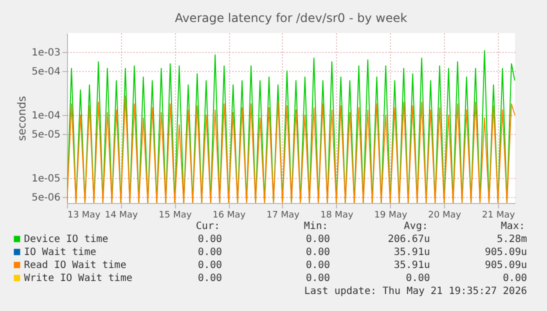 The width and height of the screenshot is (547, 311). What do you see at coordinates (60, 252) in the screenshot?
I see `legend-label: IO Wait time` at bounding box center [60, 252].